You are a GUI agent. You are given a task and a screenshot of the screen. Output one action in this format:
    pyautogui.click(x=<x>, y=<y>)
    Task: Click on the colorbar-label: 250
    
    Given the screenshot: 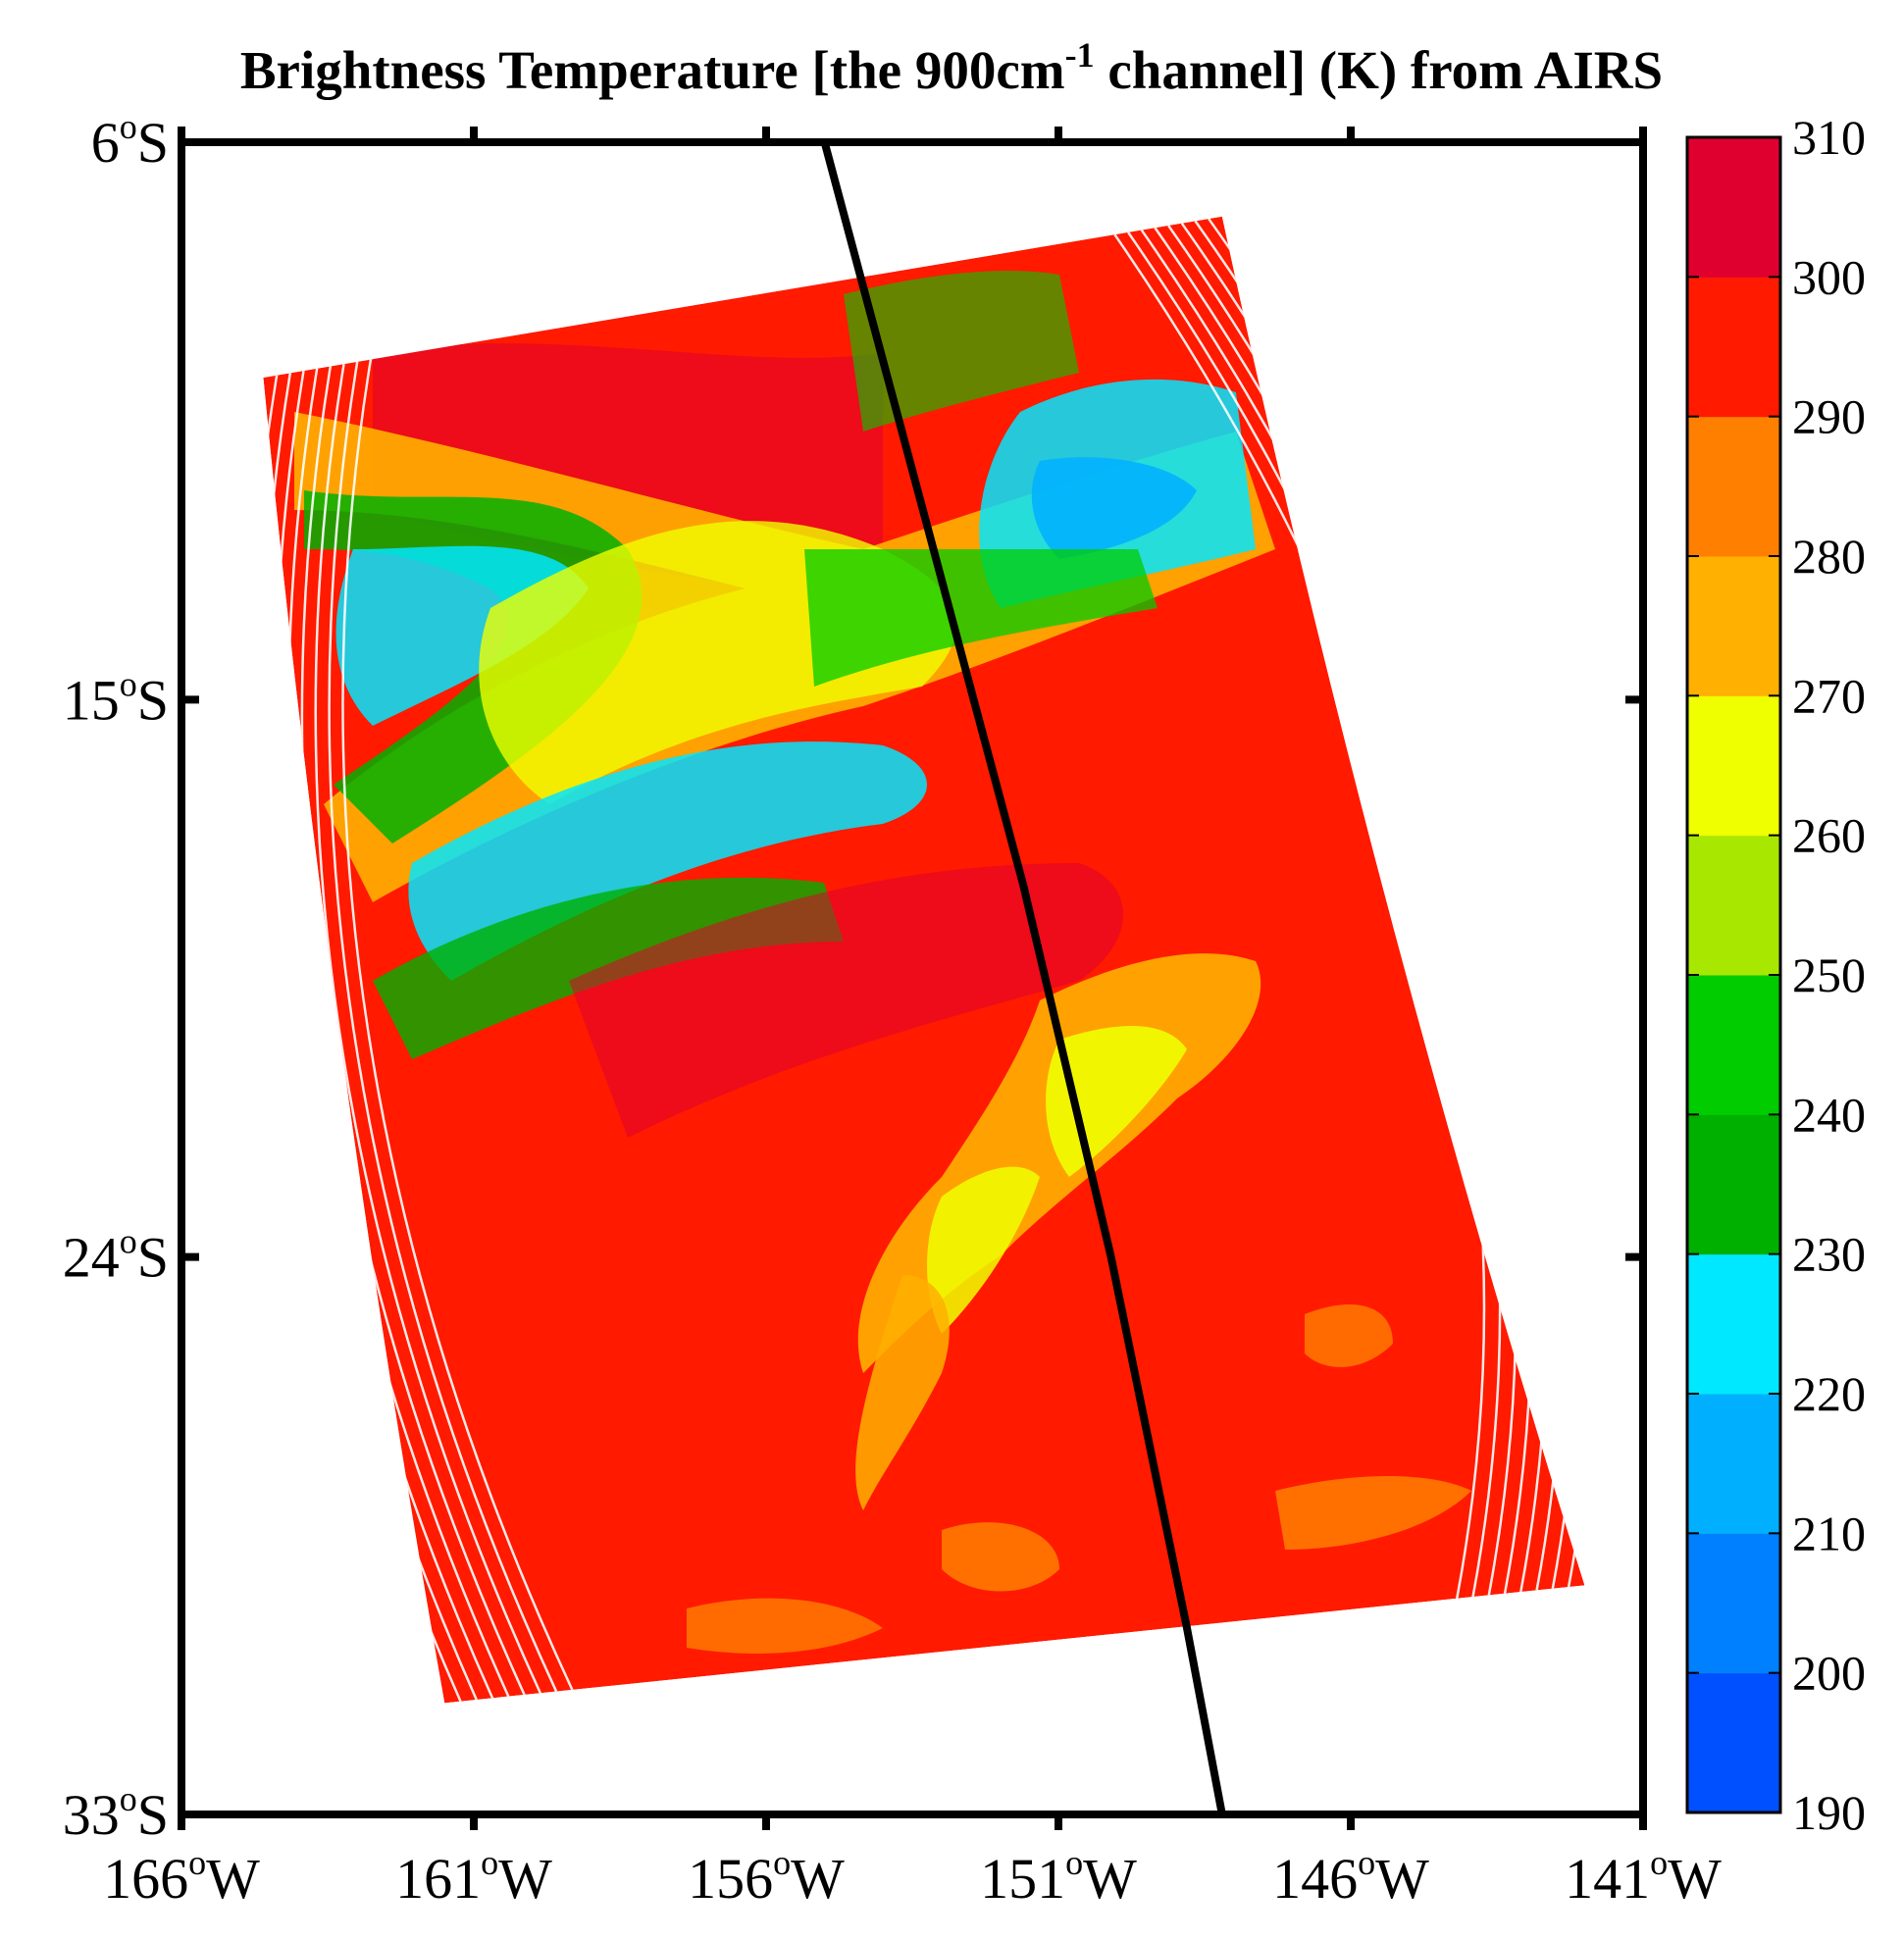 What is the action you would take?
    pyautogui.click(x=1829, y=974)
    